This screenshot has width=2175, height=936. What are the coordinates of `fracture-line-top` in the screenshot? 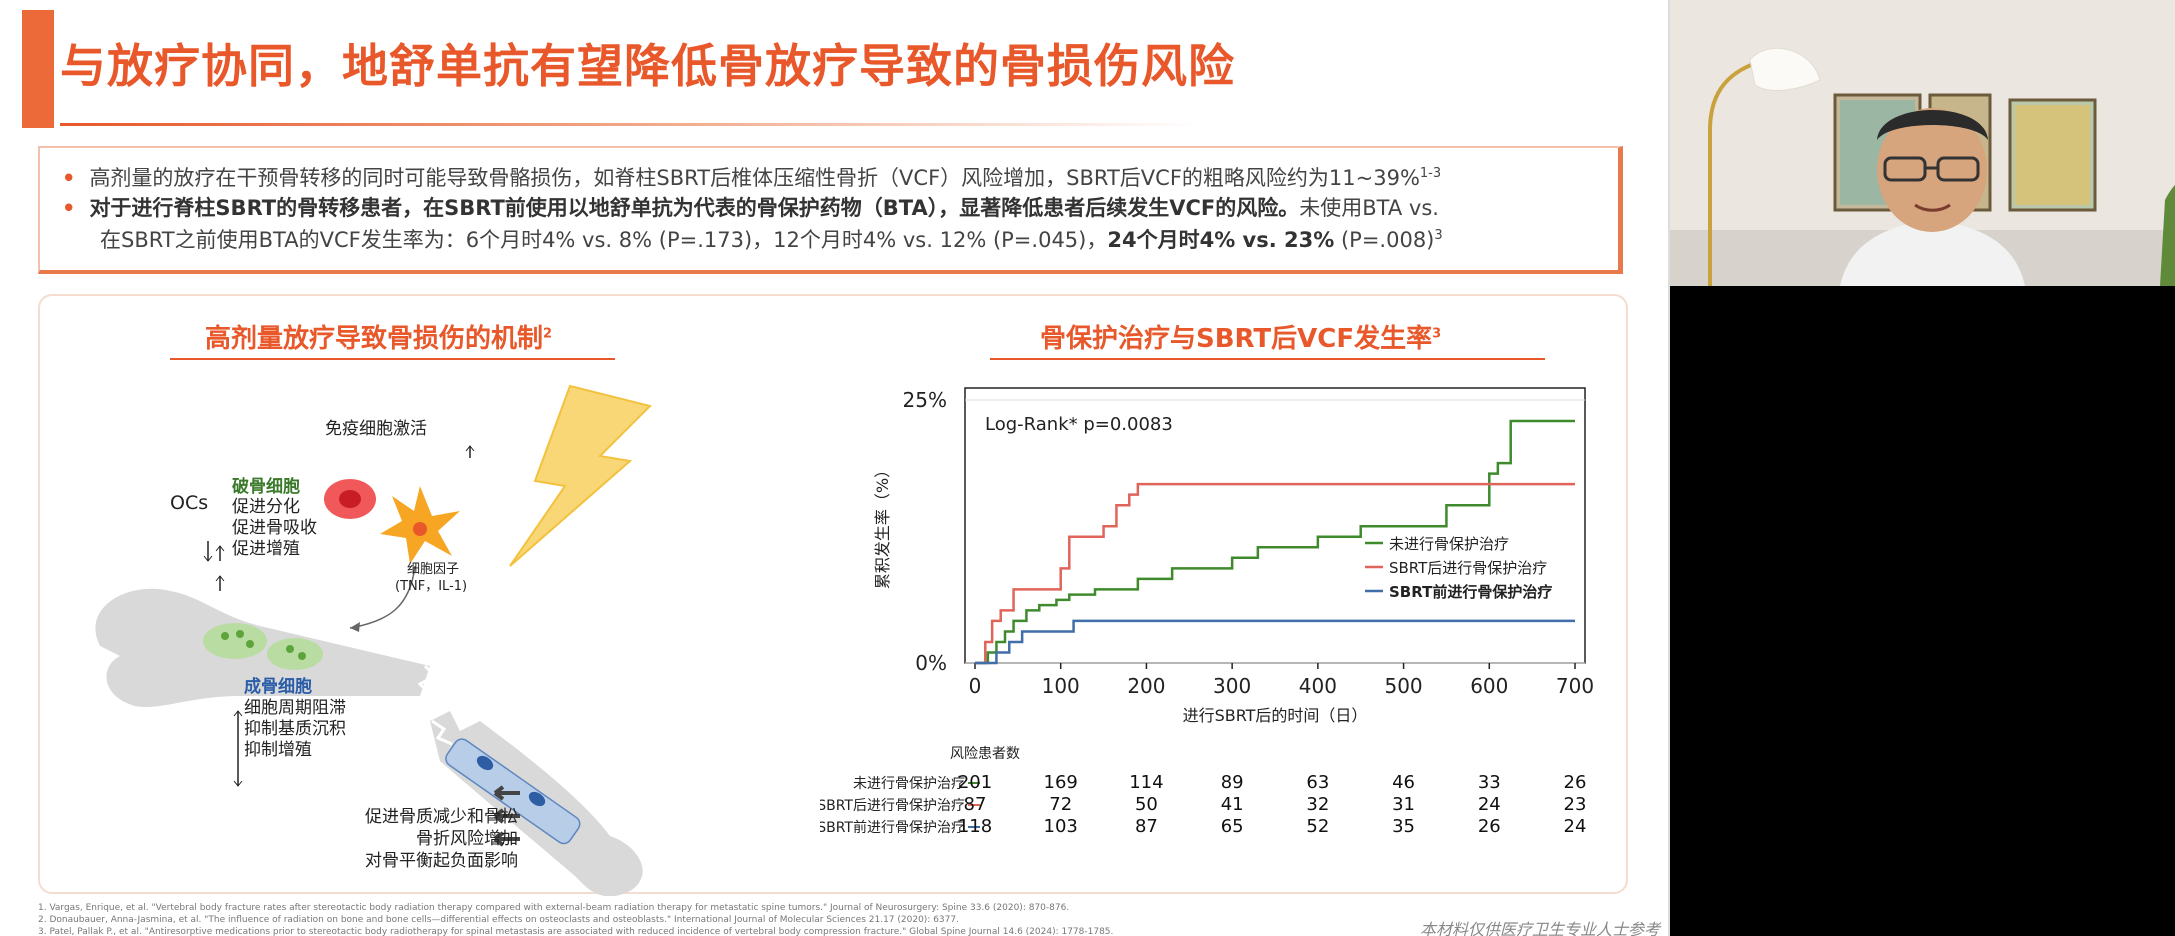 It's located at (427, 683).